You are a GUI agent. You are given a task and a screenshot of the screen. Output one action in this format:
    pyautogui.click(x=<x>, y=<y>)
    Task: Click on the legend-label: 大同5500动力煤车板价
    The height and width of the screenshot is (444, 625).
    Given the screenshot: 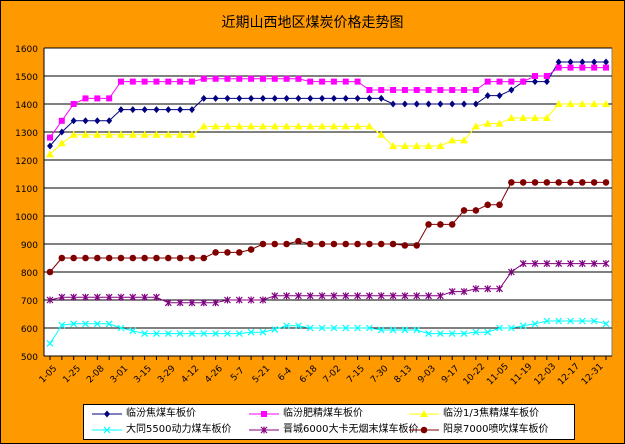 What is the action you would take?
    pyautogui.click(x=179, y=429)
    